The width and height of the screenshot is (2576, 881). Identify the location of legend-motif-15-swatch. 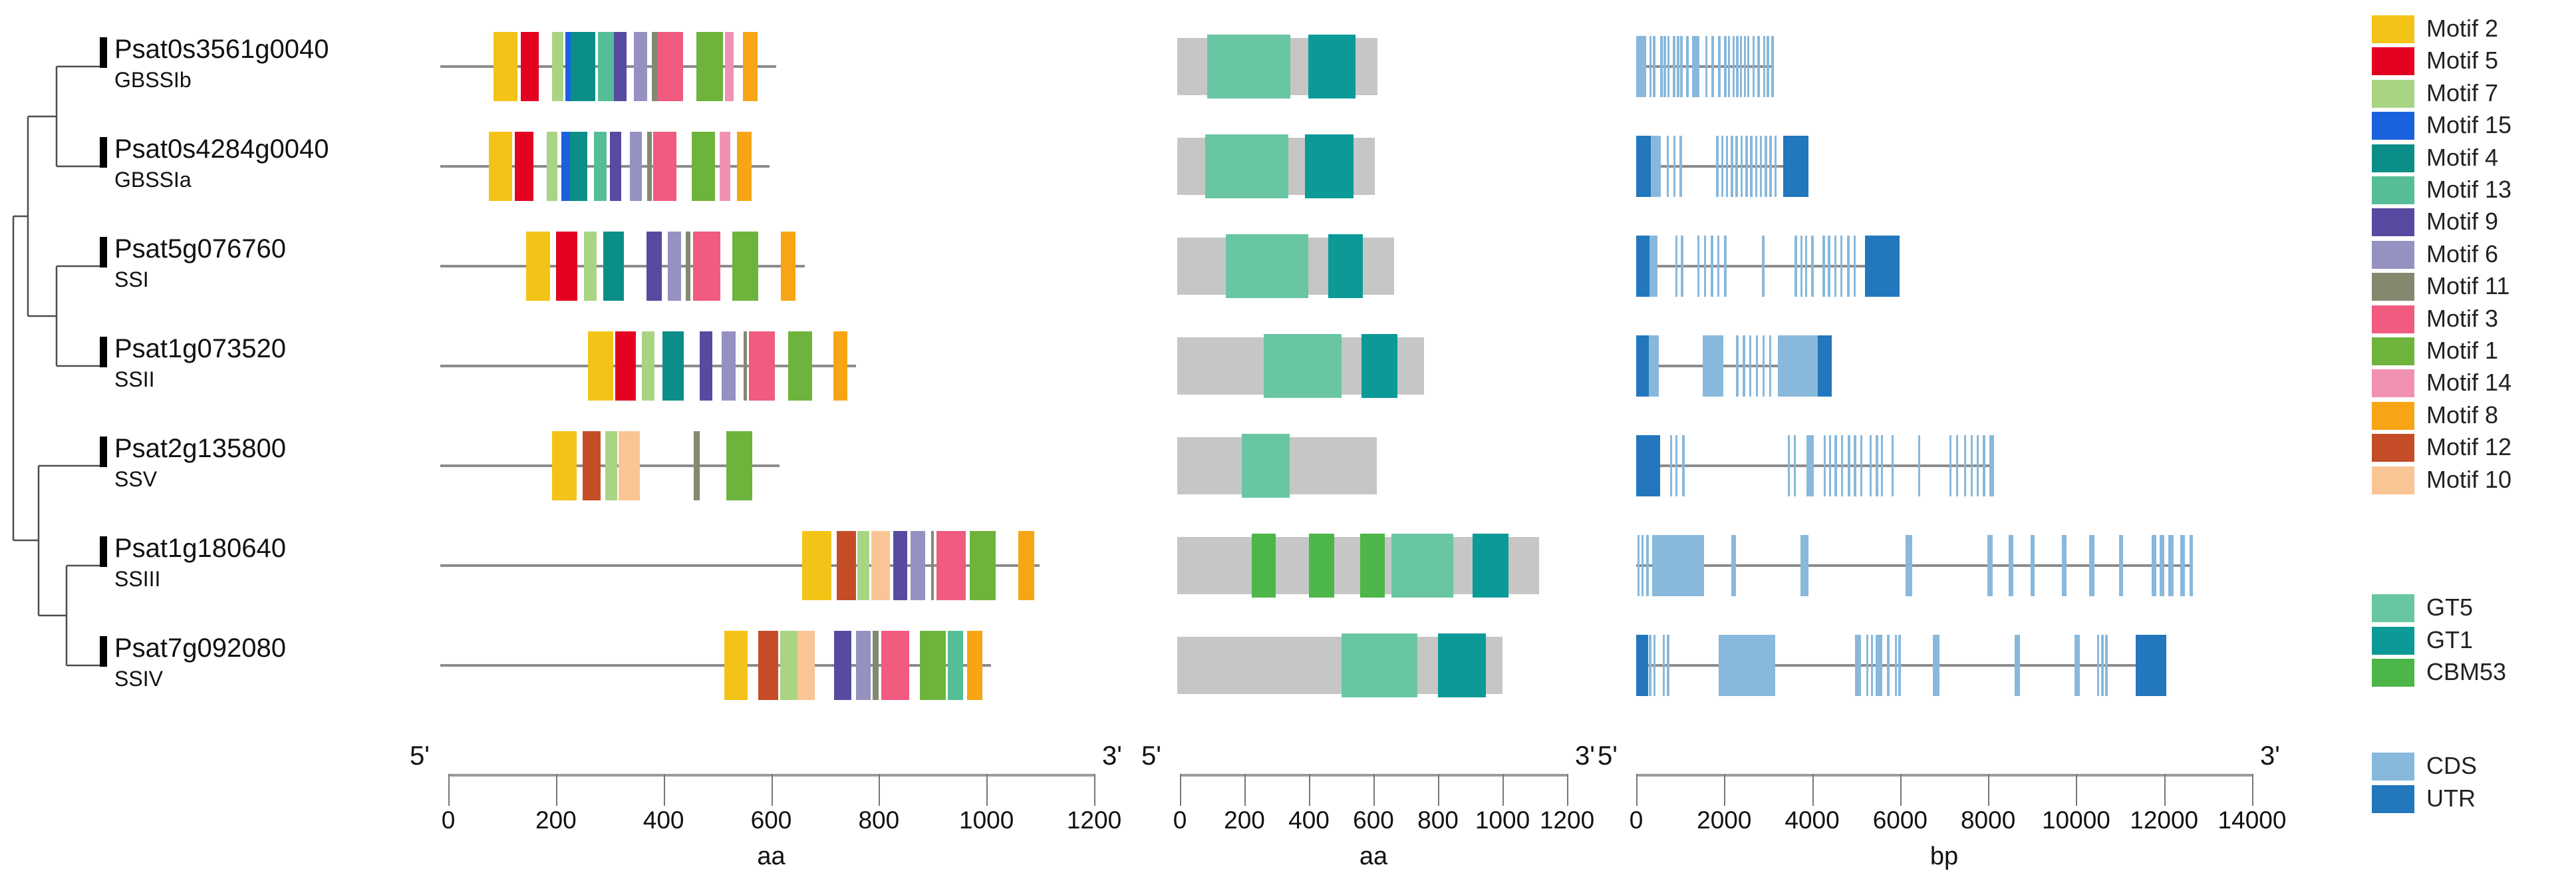
(2393, 126).